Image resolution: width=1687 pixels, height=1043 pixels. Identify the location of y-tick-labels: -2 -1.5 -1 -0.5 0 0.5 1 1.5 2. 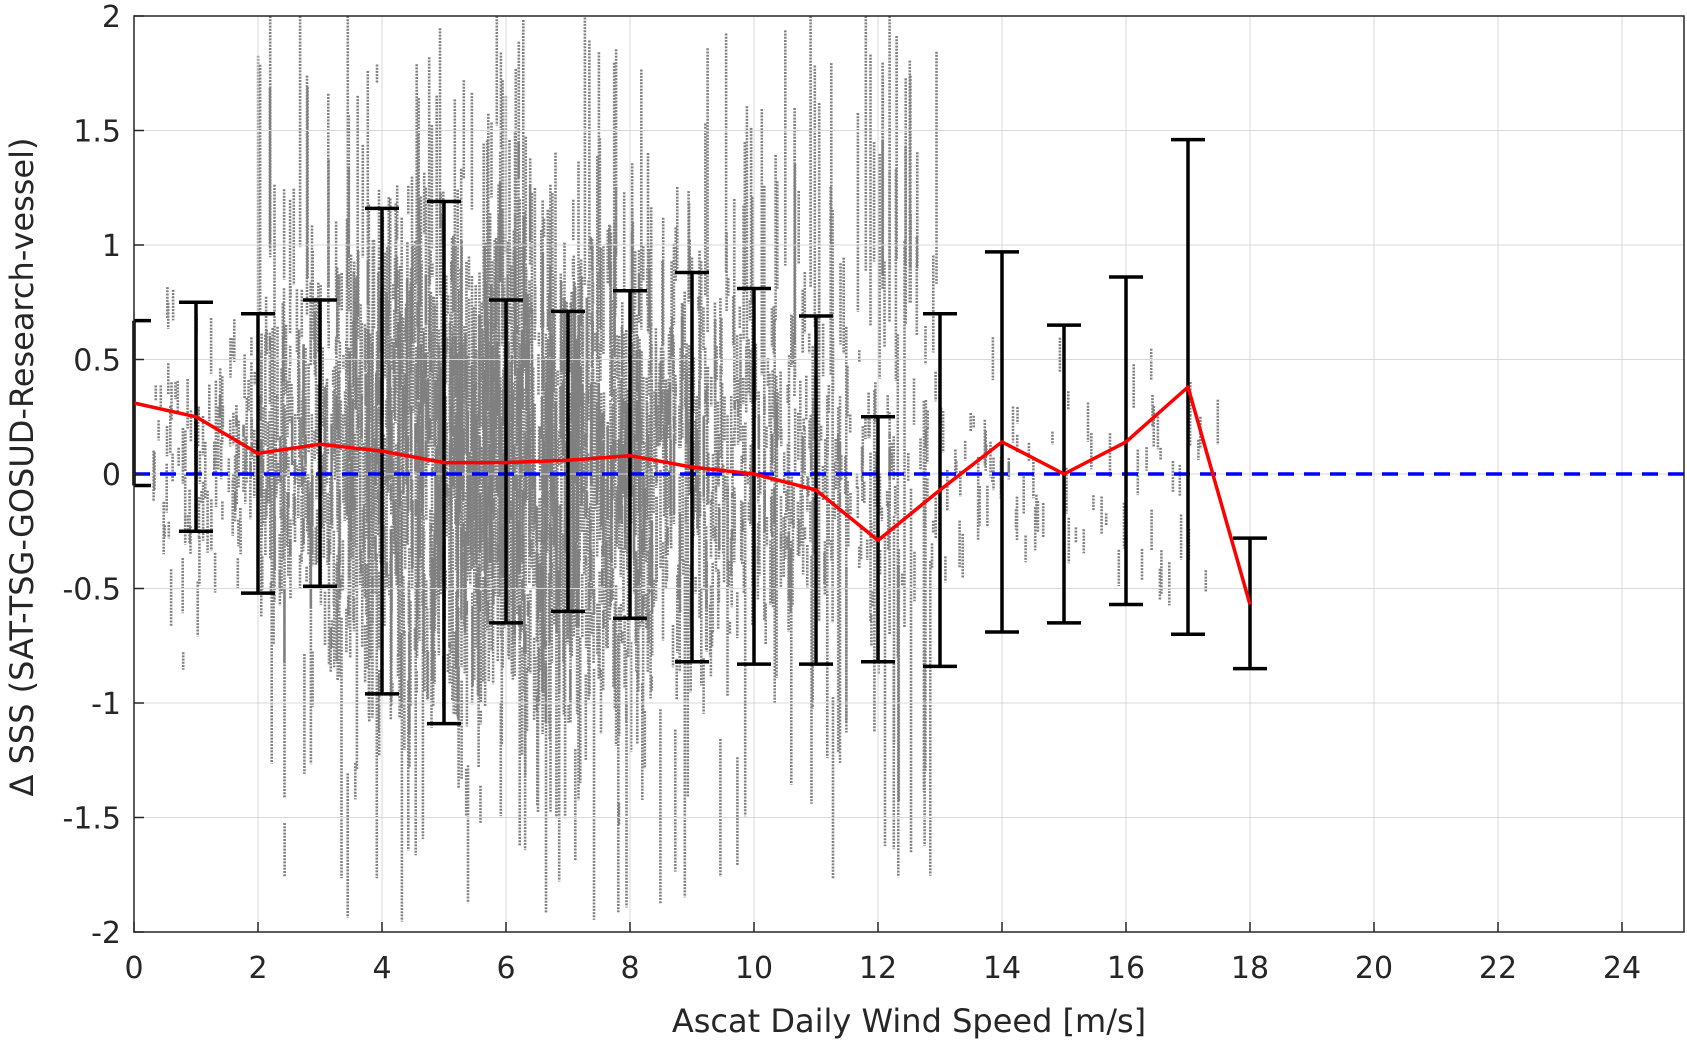
(91, 475).